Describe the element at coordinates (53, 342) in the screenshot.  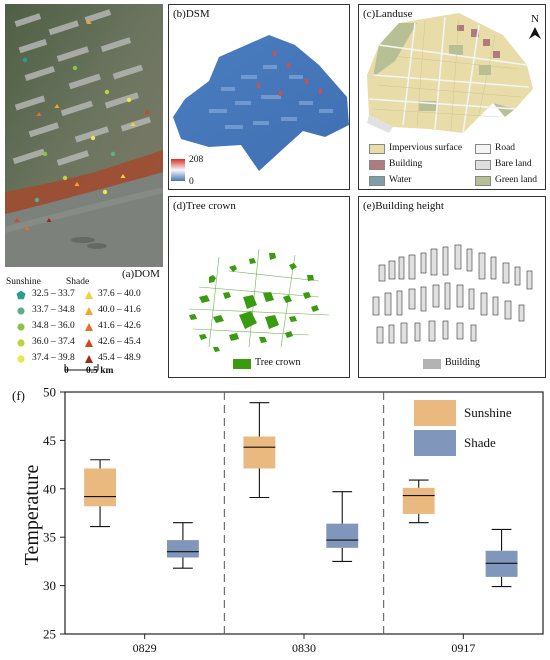
I see `sunshine-range-4: 36.0 – 37.4` at that location.